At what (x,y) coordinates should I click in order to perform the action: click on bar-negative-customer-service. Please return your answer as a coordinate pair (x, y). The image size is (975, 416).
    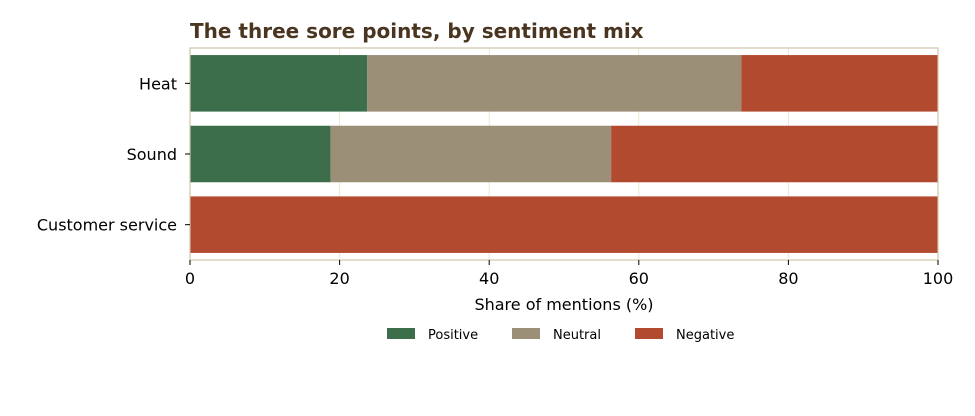
    Looking at the image, I should click on (564, 224).